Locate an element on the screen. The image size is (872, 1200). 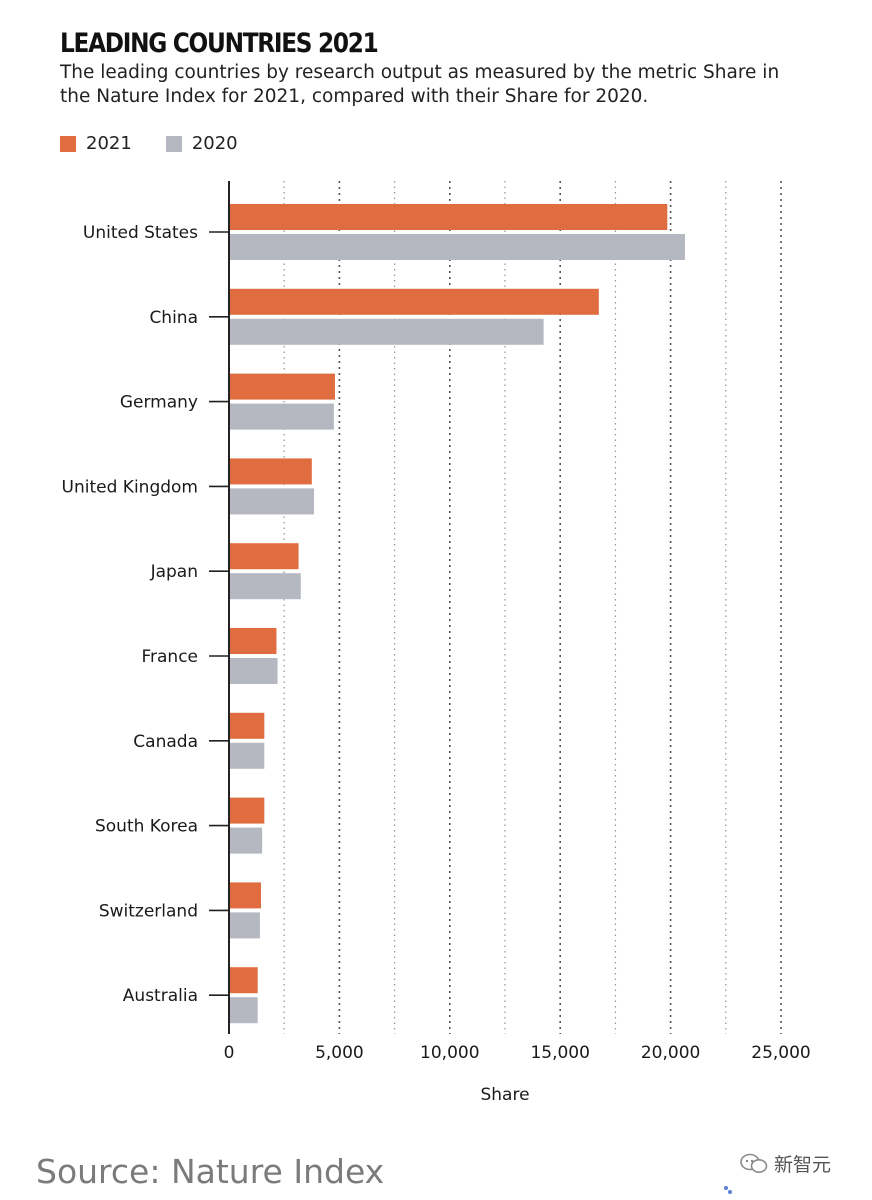
category-label-japan: Japan is located at coordinates (174, 572).